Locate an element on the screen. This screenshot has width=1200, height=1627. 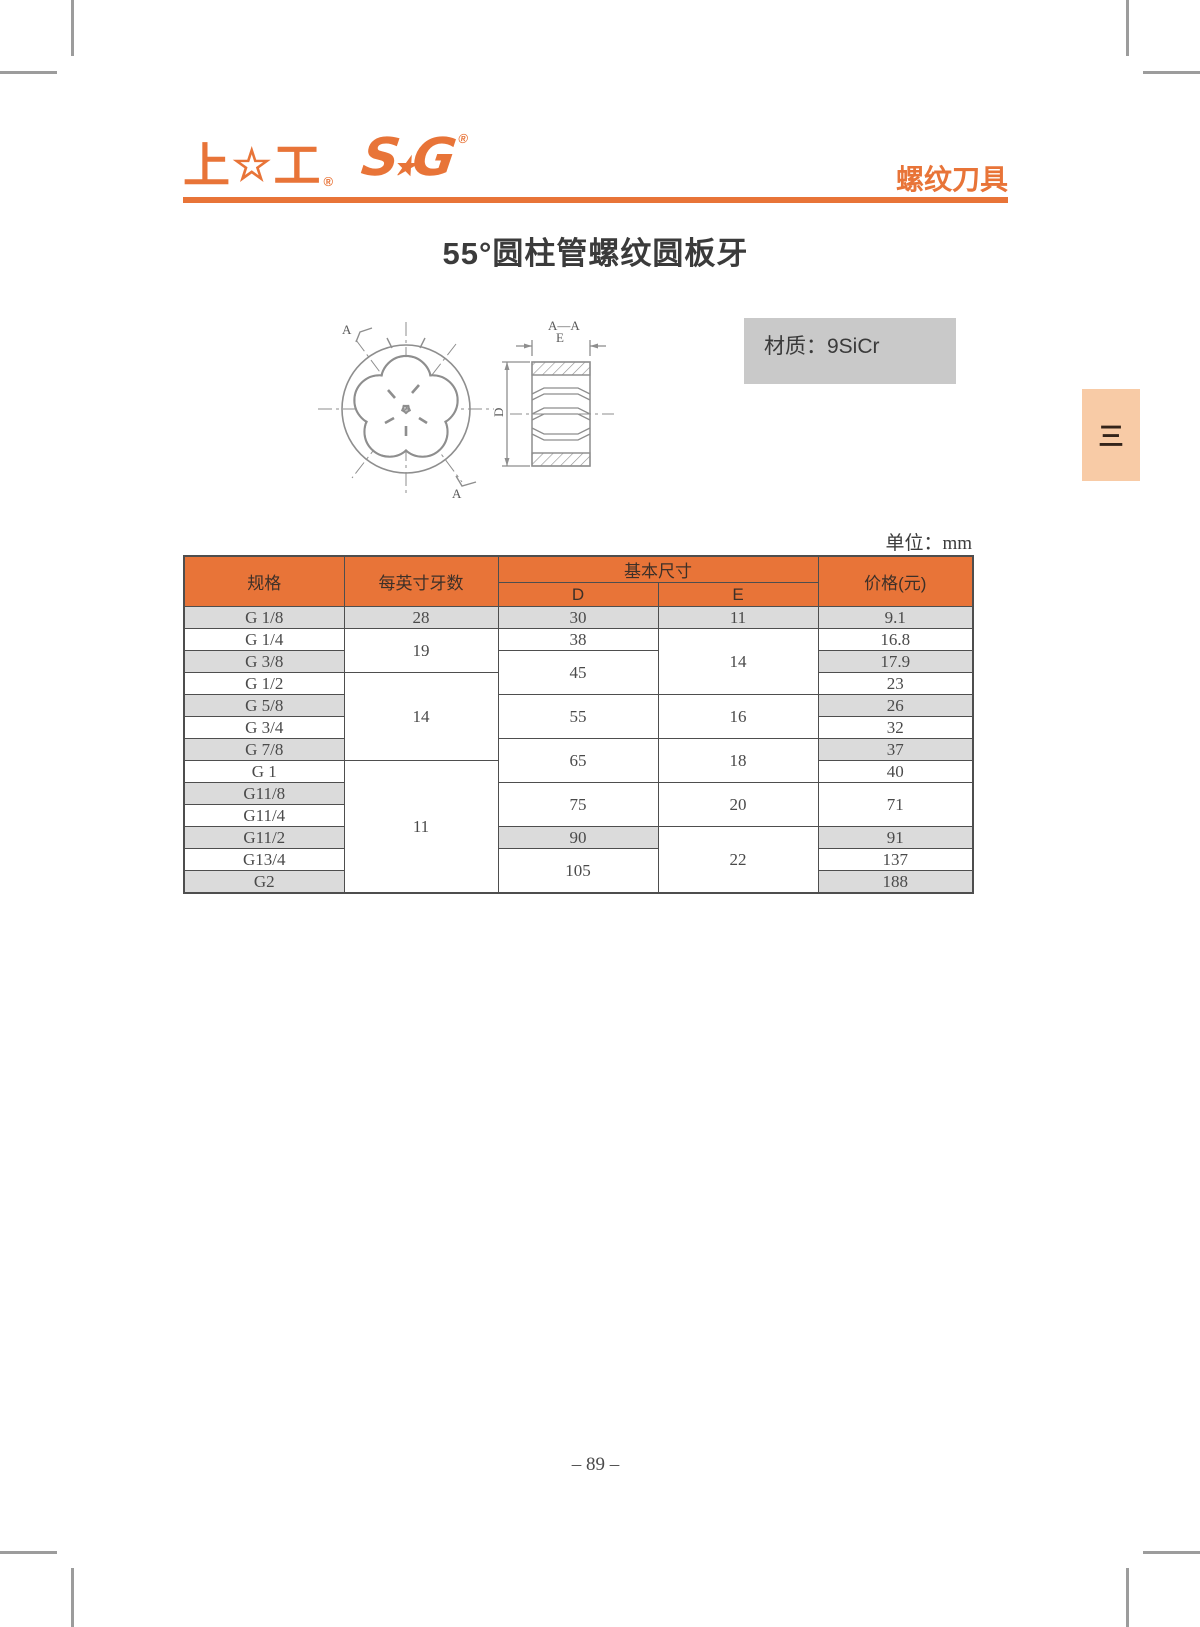
dim-d-cell: 55 is located at coordinates (578, 716).